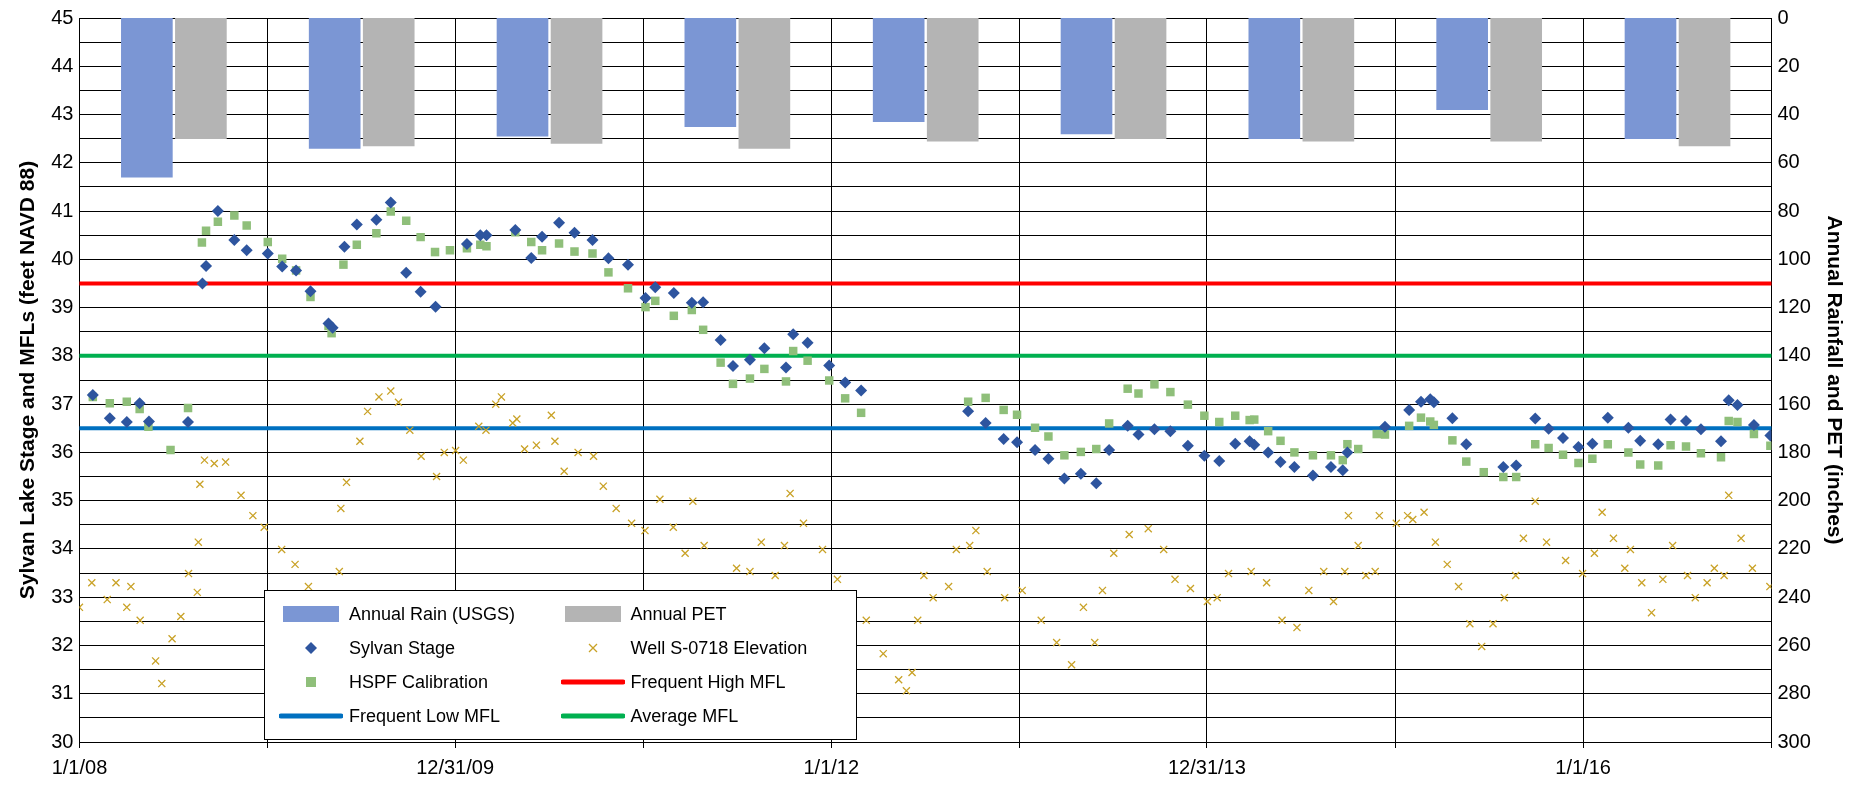 The image size is (1864, 792). What do you see at coordinates (1794, 450) in the screenshot?
I see `y2-tick-label: 180` at bounding box center [1794, 450].